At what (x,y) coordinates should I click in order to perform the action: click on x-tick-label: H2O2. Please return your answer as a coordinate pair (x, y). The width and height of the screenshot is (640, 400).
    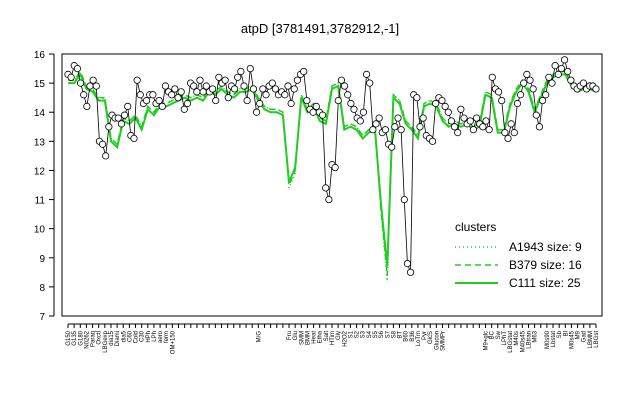
    Looking at the image, I should click on (345, 338).